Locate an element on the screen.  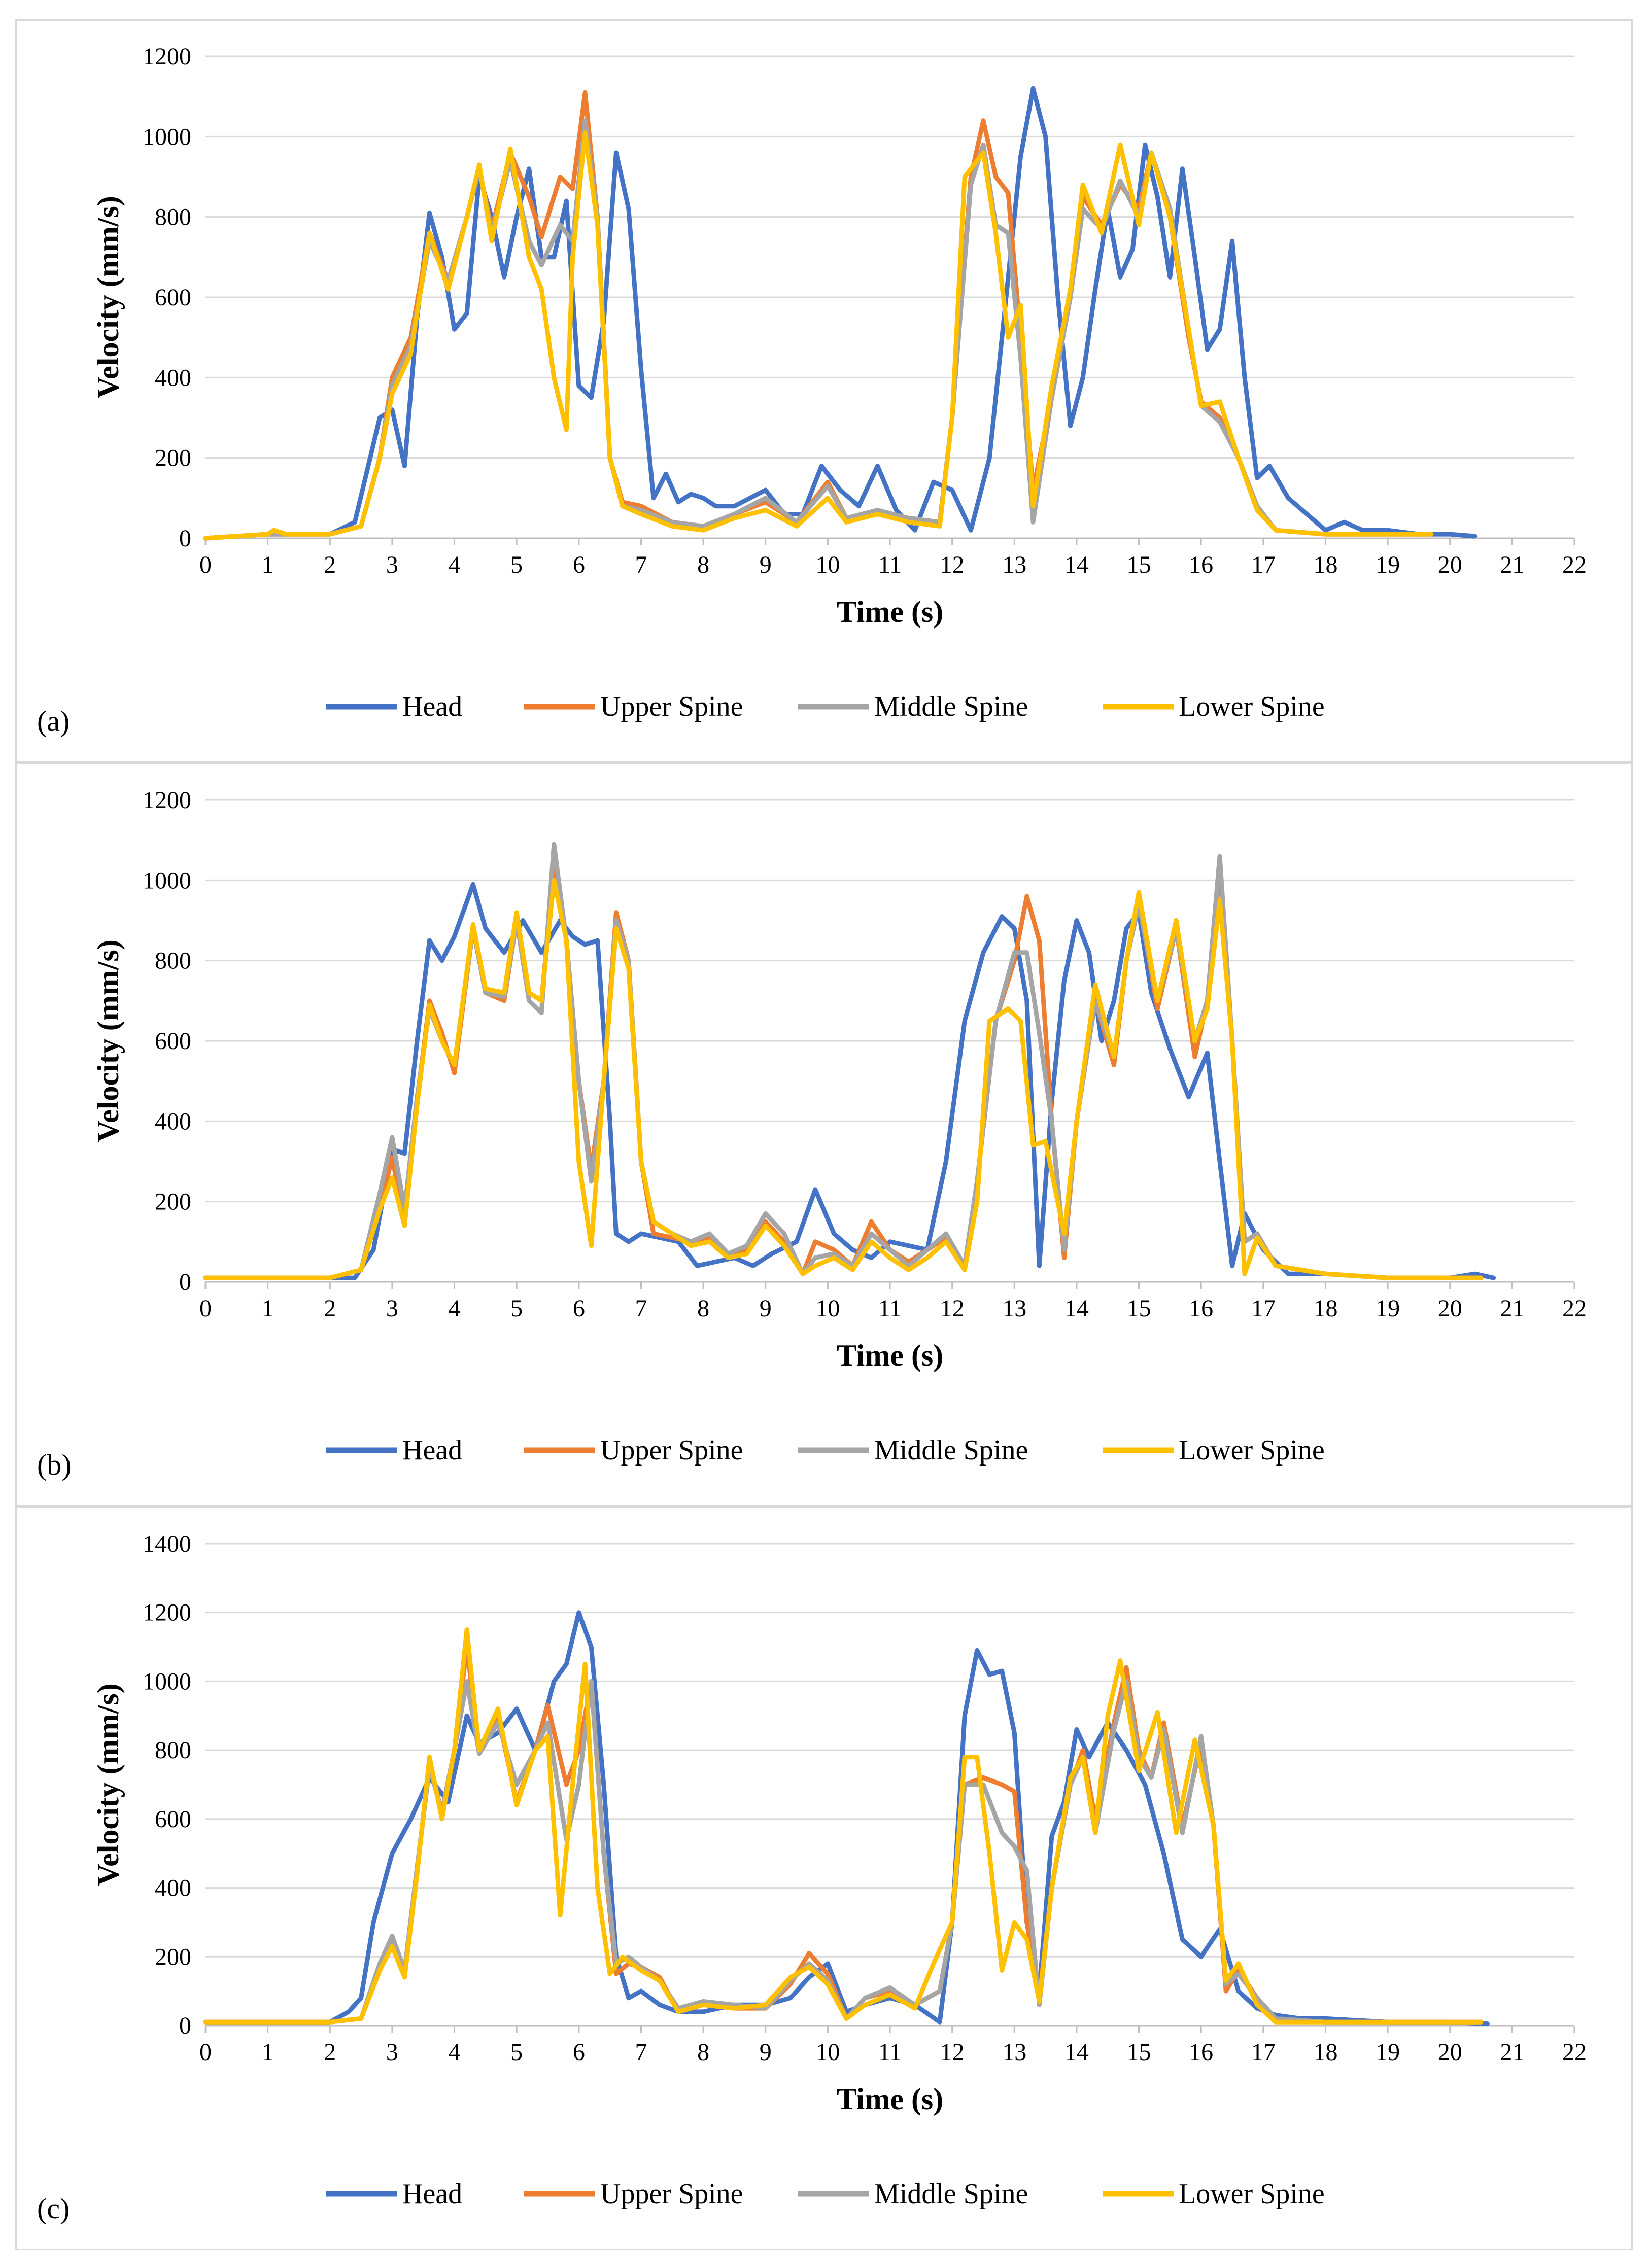
legend-label-middle-spine: Middle Spine is located at coordinates (951, 706).